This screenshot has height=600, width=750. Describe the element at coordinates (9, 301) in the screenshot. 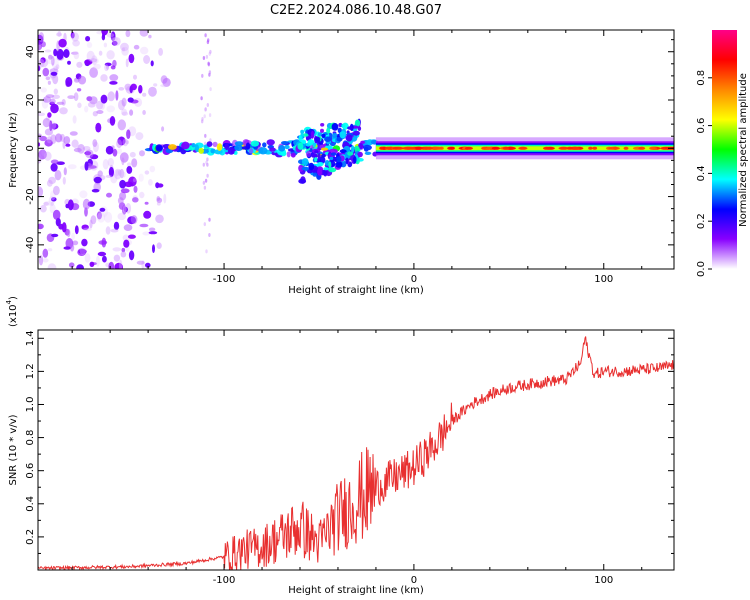

I see `snr-scale-exp: 4` at that location.